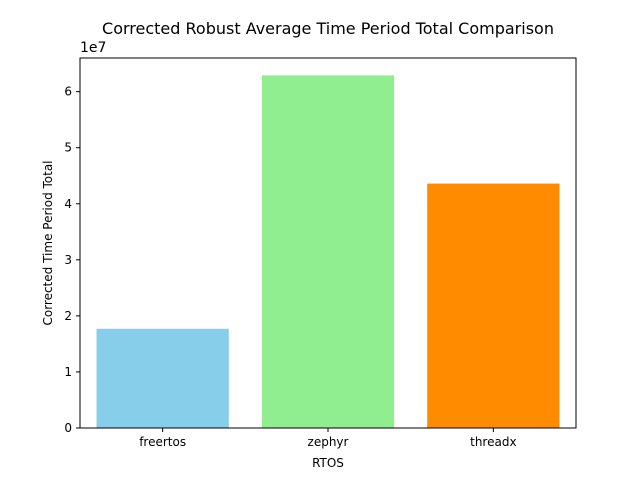  What do you see at coordinates (68, 204) in the screenshot?
I see `y-tick-label-4: 4` at bounding box center [68, 204].